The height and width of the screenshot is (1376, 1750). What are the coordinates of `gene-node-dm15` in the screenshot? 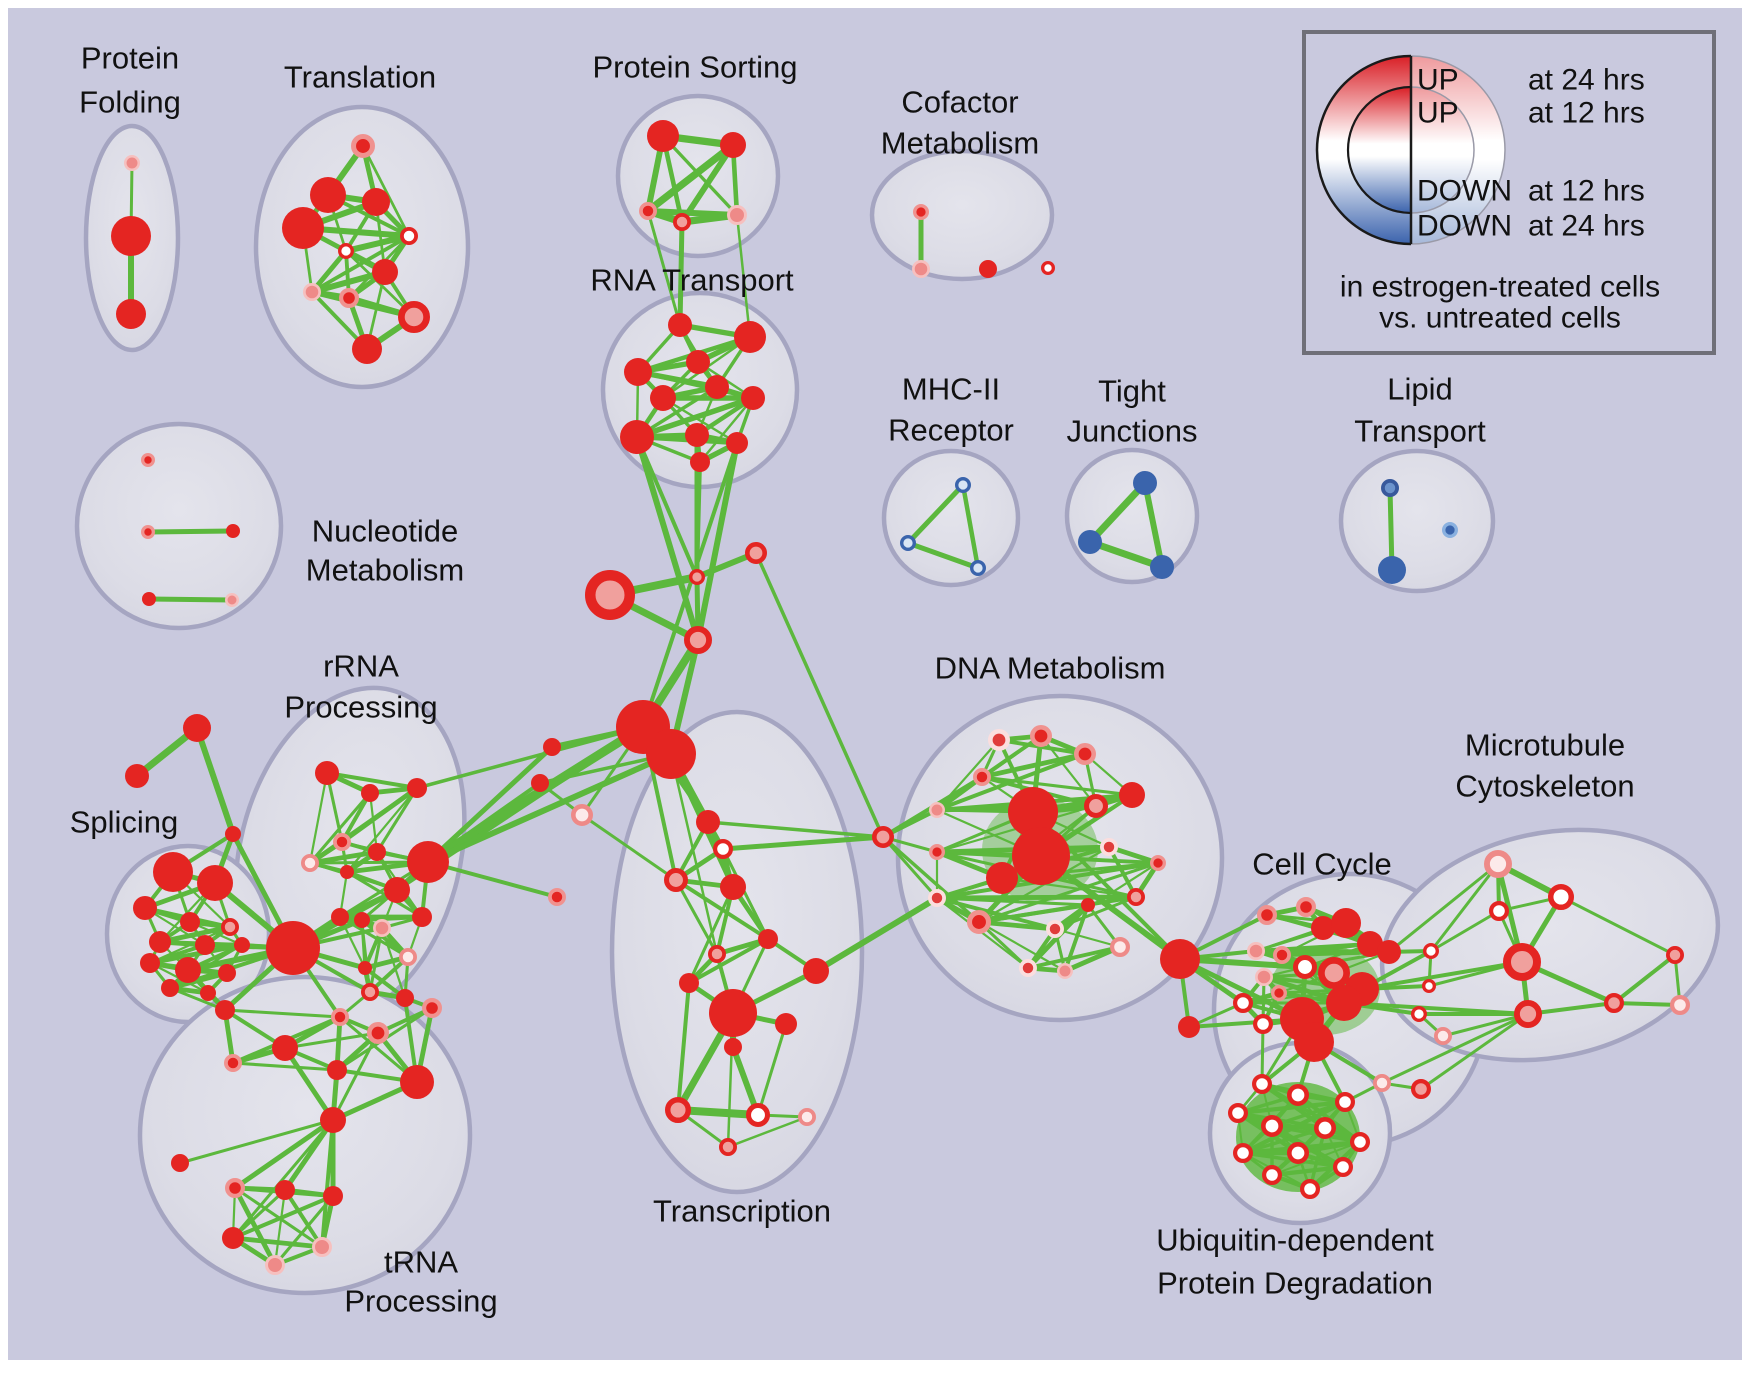 It's located at (1028, 968).